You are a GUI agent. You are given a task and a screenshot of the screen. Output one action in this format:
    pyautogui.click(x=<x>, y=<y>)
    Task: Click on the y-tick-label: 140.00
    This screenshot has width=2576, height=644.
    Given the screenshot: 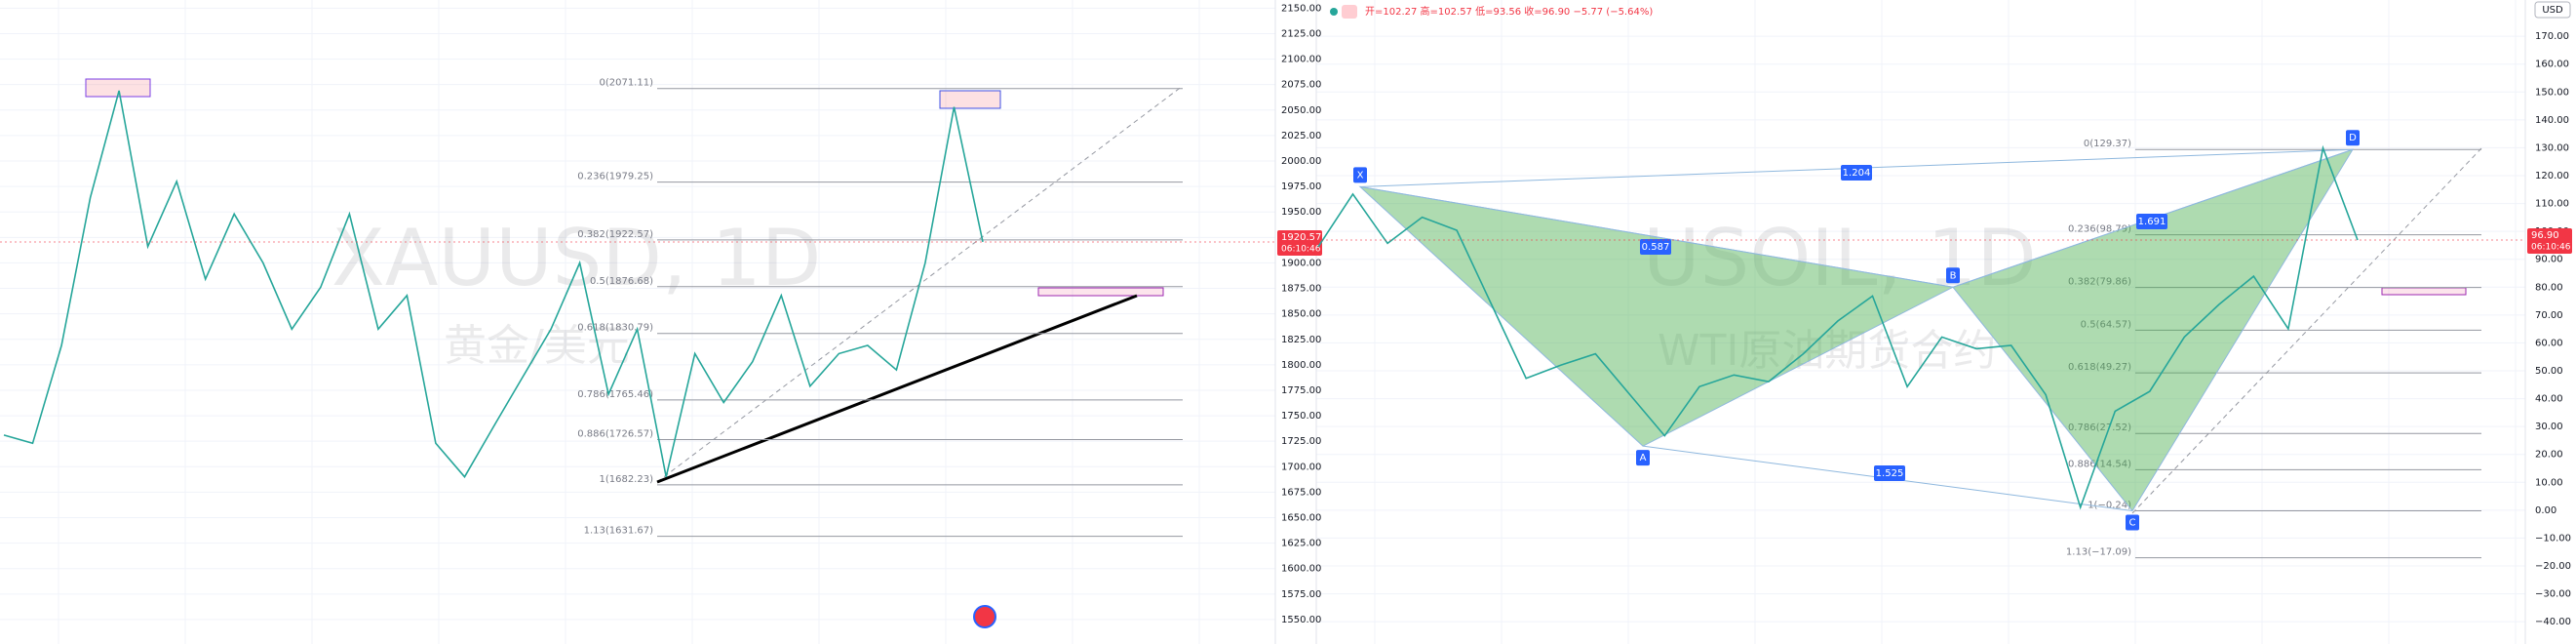 What is the action you would take?
    pyautogui.click(x=2552, y=120)
    